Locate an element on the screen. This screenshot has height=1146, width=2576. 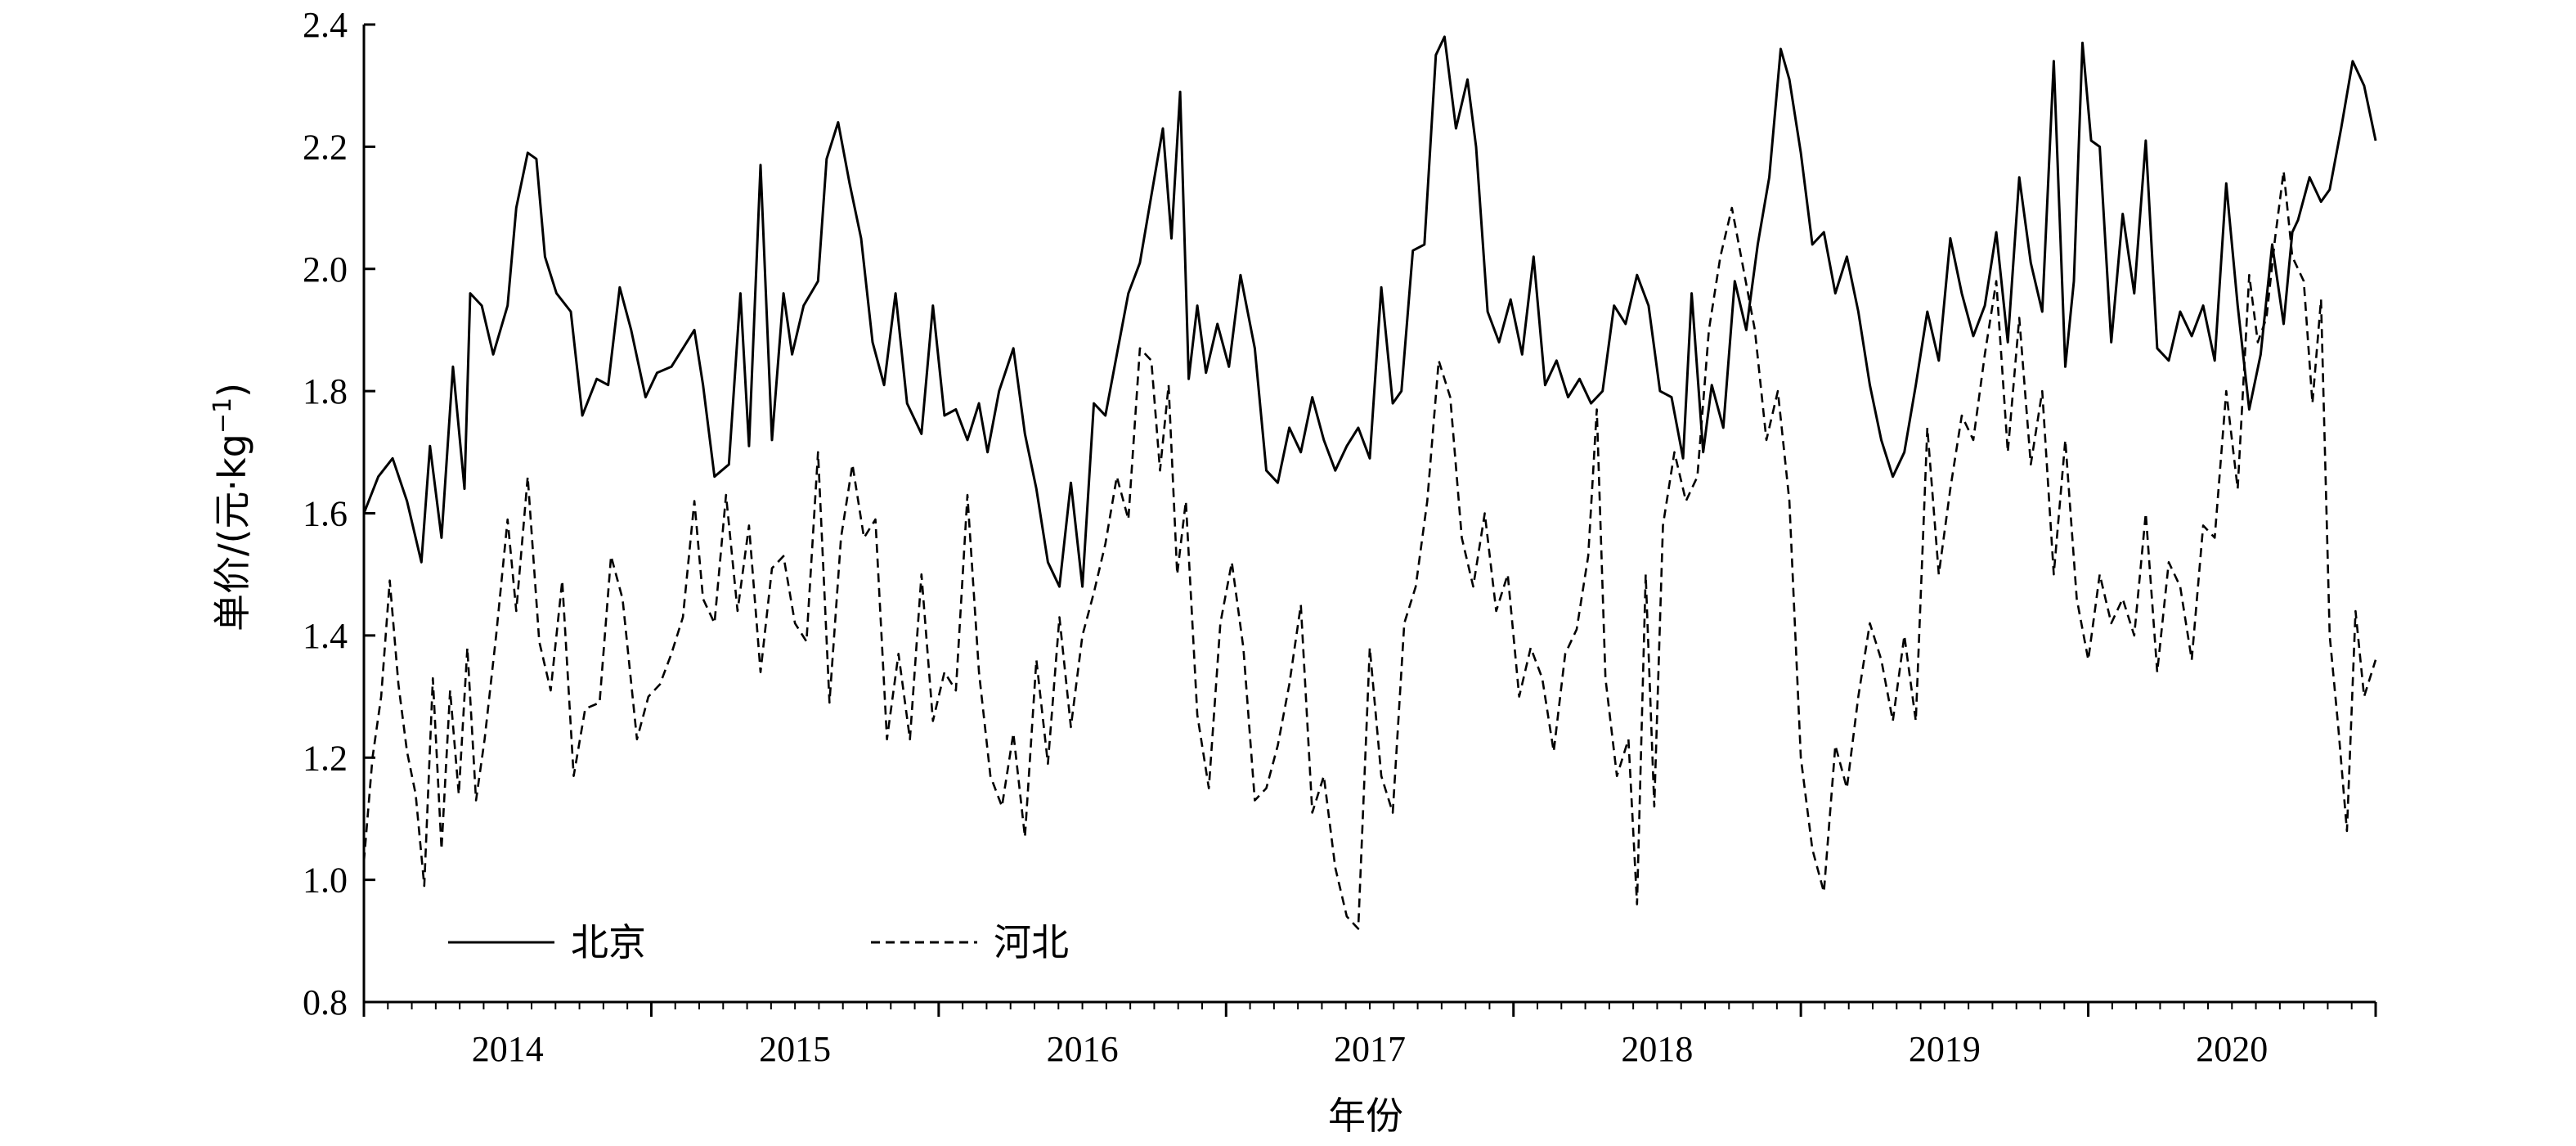
y-axis-title: 单价/(元·kg−1) is located at coordinates (231, 507).